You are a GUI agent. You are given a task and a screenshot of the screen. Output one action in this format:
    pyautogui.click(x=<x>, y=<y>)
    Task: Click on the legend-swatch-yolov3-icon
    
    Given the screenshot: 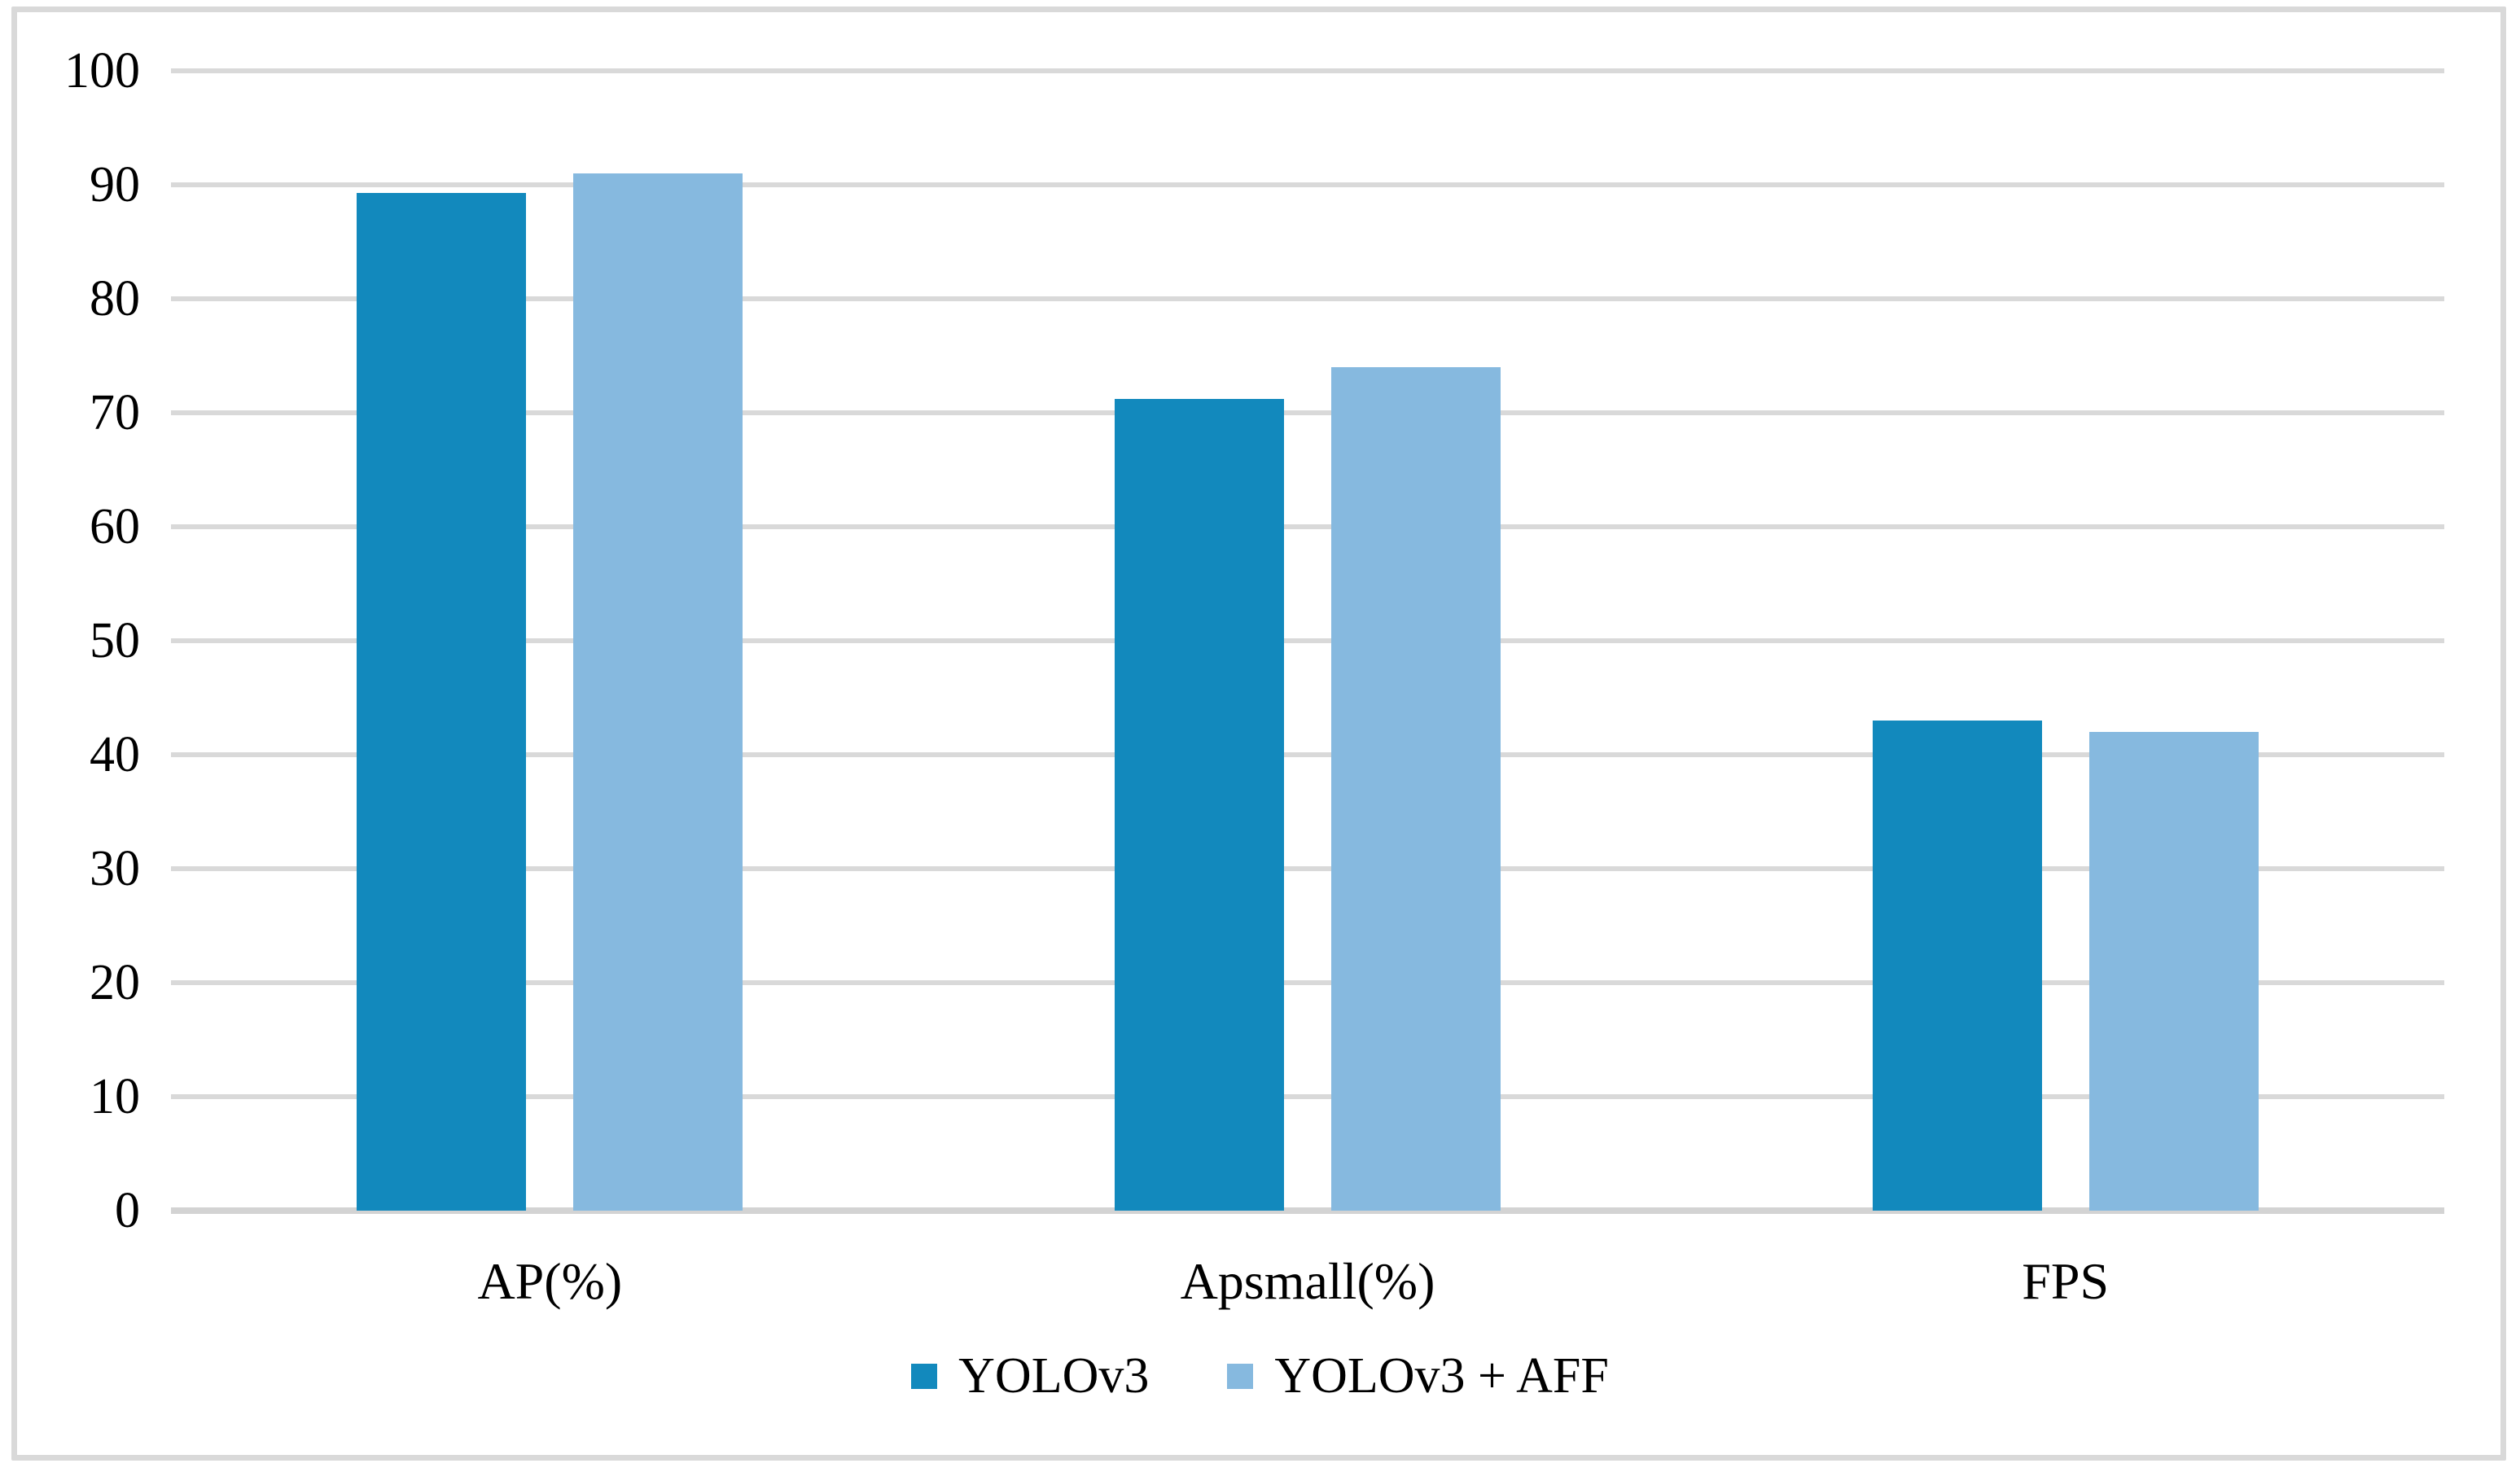 What is the action you would take?
    pyautogui.click(x=924, y=1376)
    